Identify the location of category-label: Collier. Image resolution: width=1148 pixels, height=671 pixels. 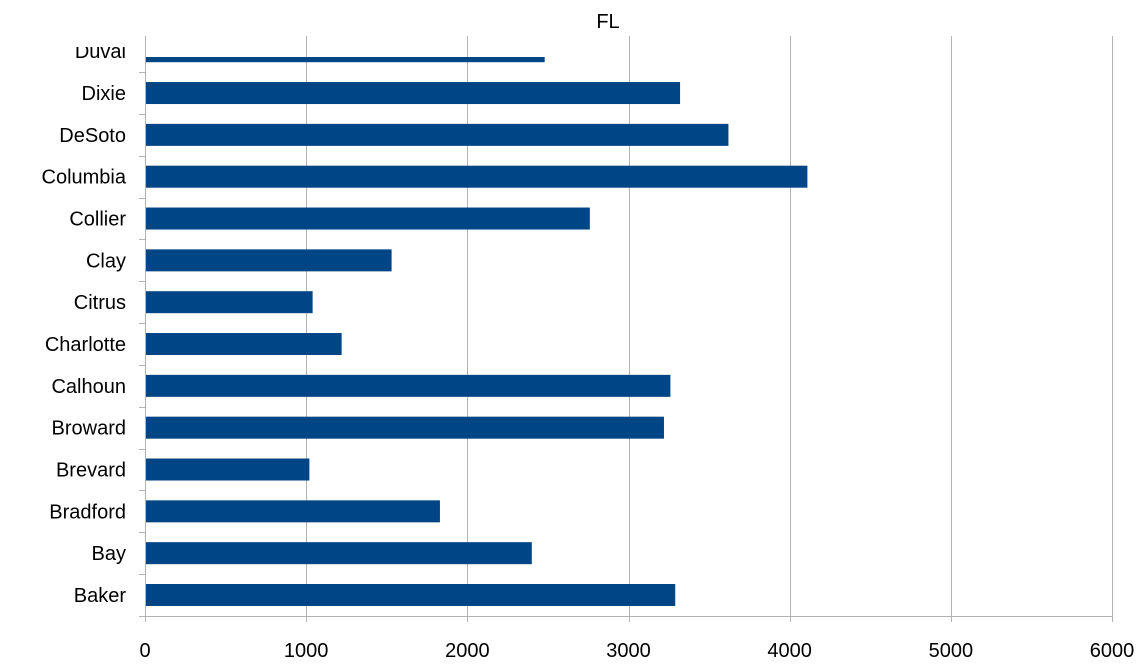
(97, 220).